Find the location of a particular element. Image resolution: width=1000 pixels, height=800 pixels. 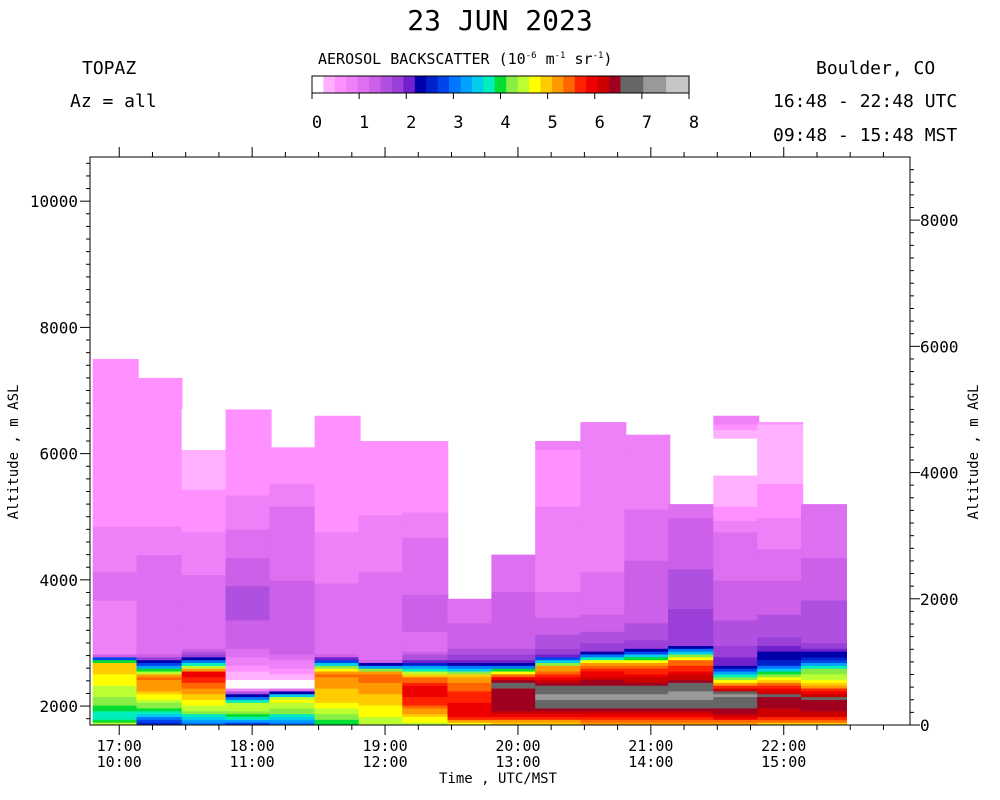

x-tick-label-utc: 21:00 is located at coordinates (650, 746).